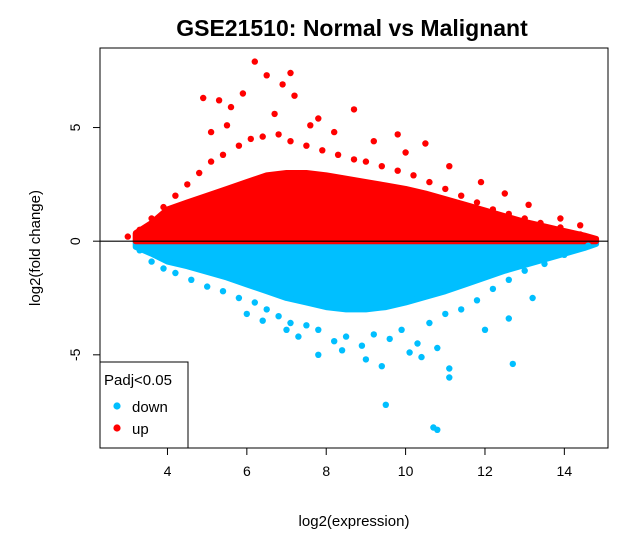 The image size is (621, 536). Describe the element at coordinates (117, 406) in the screenshot. I see `legend-marker-down` at that location.